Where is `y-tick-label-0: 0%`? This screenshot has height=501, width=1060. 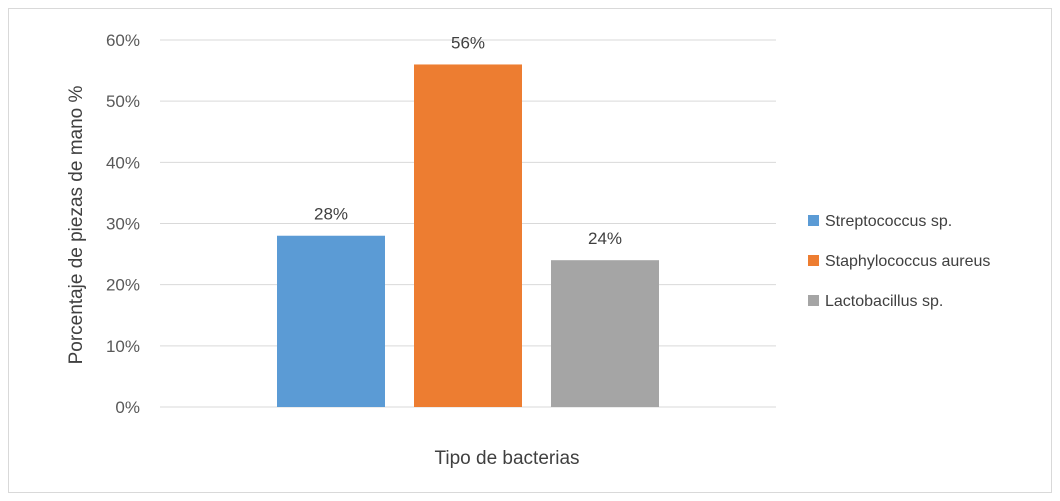
y-tick-label-0: 0% is located at coordinates (127, 407).